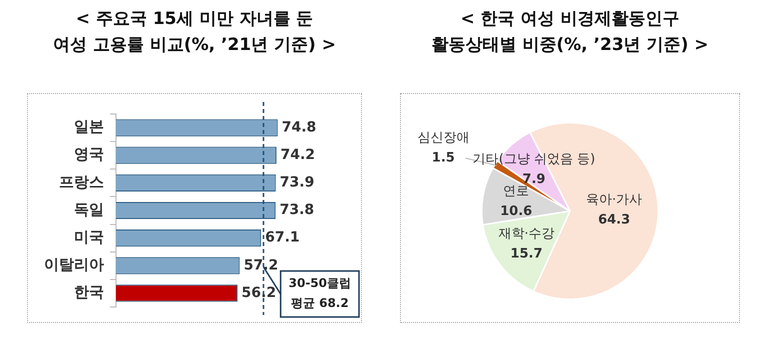  Describe the element at coordinates (526, 234) in the screenshot. I see `slice-label: 재학·수강` at that location.